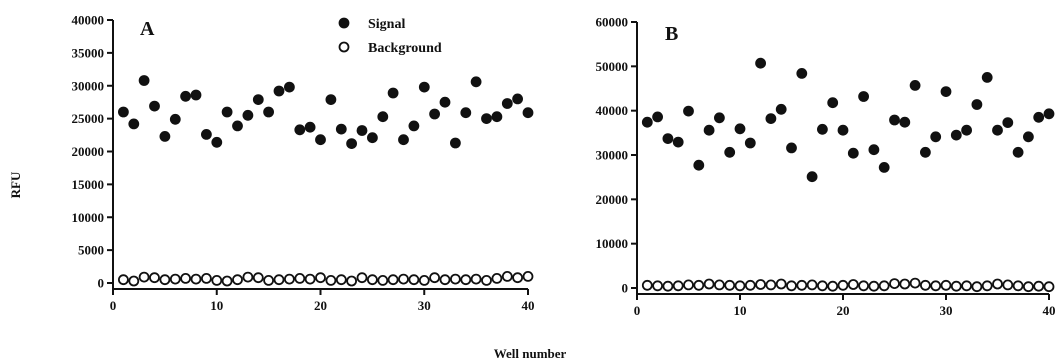 The height and width of the screenshot is (362, 1057). What do you see at coordinates (405, 48) in the screenshot?
I see `legend-label-background: Background` at bounding box center [405, 48].